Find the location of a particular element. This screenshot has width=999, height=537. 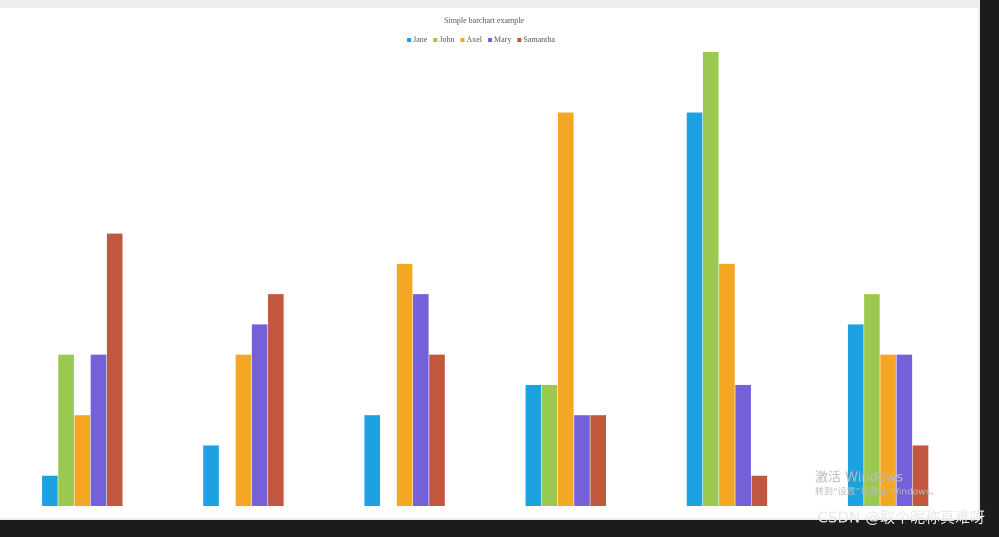

legend-label: John is located at coordinates (446, 39).